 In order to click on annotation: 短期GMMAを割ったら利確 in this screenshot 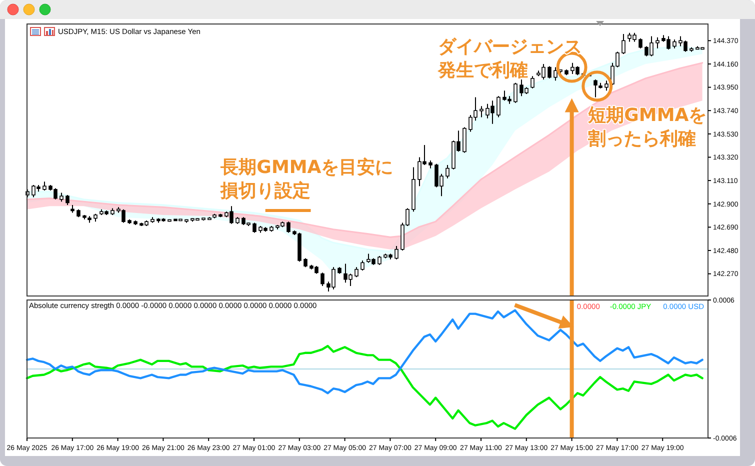, I will do `click(647, 127)`.